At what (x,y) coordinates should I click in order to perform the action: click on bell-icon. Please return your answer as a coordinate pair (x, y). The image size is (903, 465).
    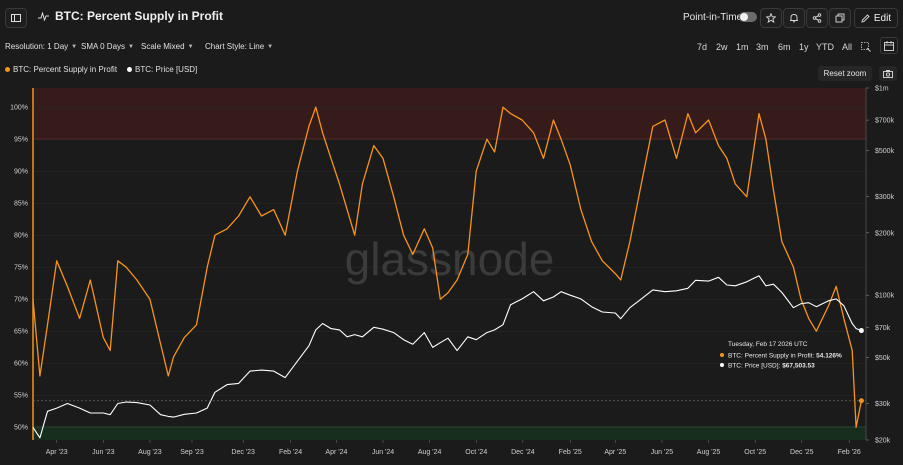
    Looking at the image, I should click on (794, 18).